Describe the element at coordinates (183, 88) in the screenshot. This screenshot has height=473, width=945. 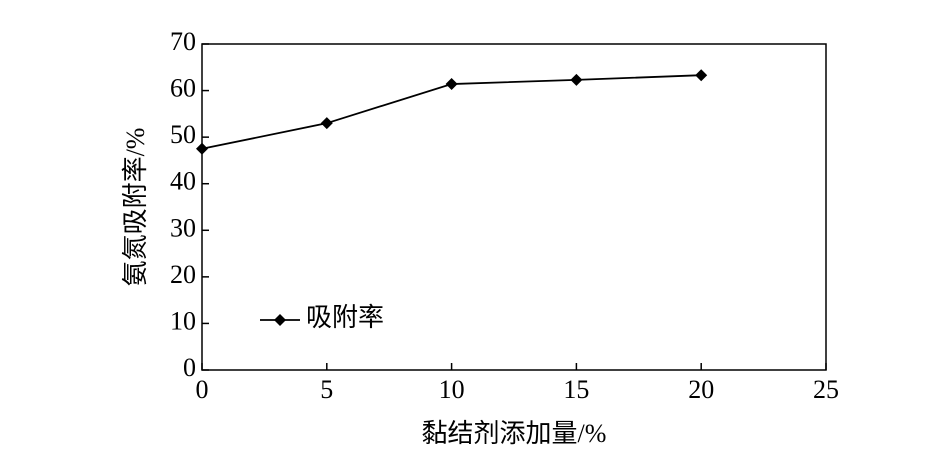
I see `y-tick-label: 60` at that location.